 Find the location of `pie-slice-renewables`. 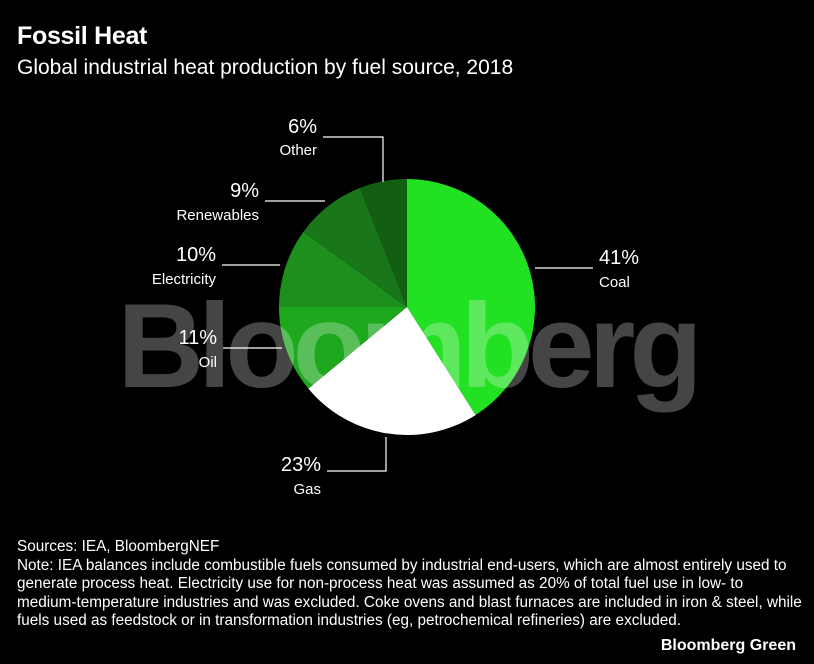

pie-slice-renewables is located at coordinates (355, 247).